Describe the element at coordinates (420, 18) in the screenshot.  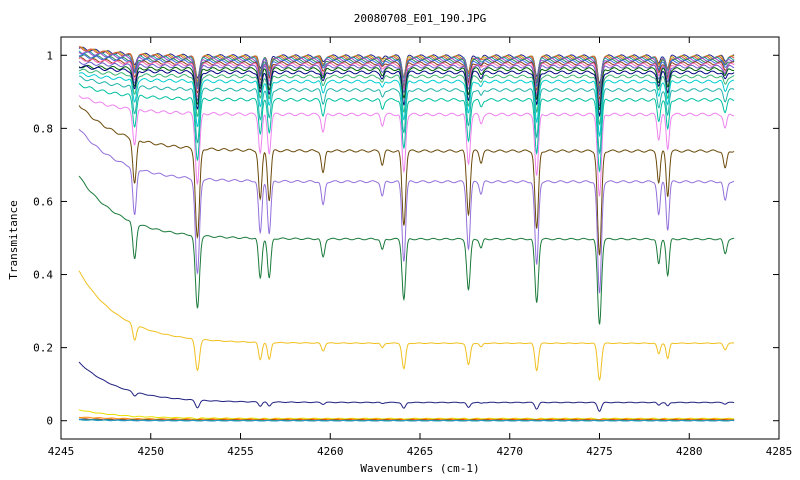
I see `chart-title: 20080708_E01_190.JPG` at that location.